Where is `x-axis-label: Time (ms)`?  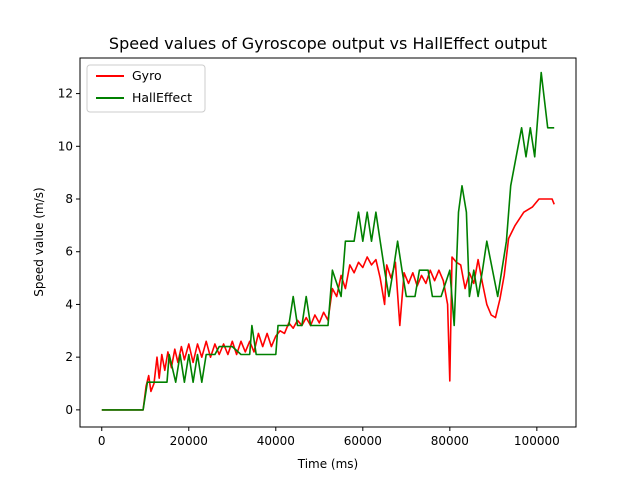 x-axis-label: Time (ms) is located at coordinates (328, 464).